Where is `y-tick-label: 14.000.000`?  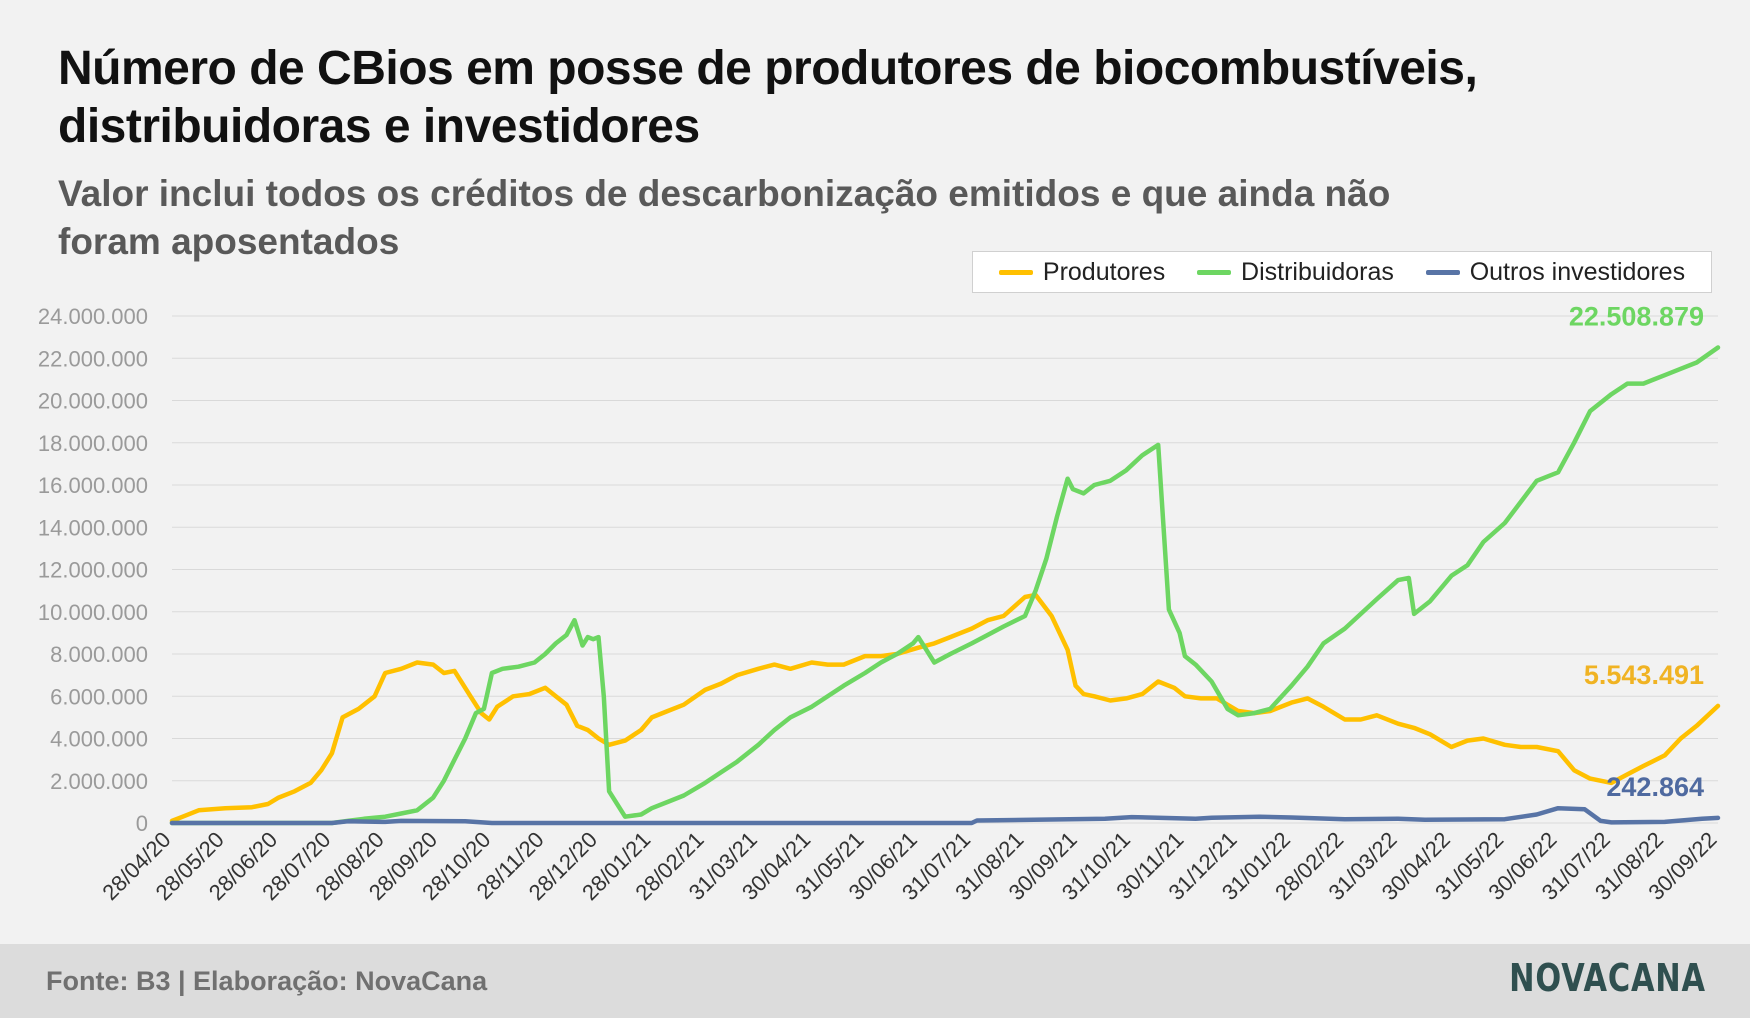 y-tick-label: 14.000.000 is located at coordinates (93, 527).